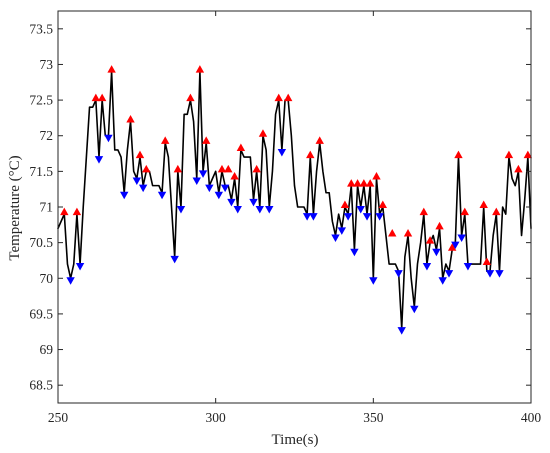 Image resolution: width=550 pixels, height=453 pixels. What do you see at coordinates (47, 207) in the screenshot?
I see `y-tick-label: 71` at bounding box center [47, 207].